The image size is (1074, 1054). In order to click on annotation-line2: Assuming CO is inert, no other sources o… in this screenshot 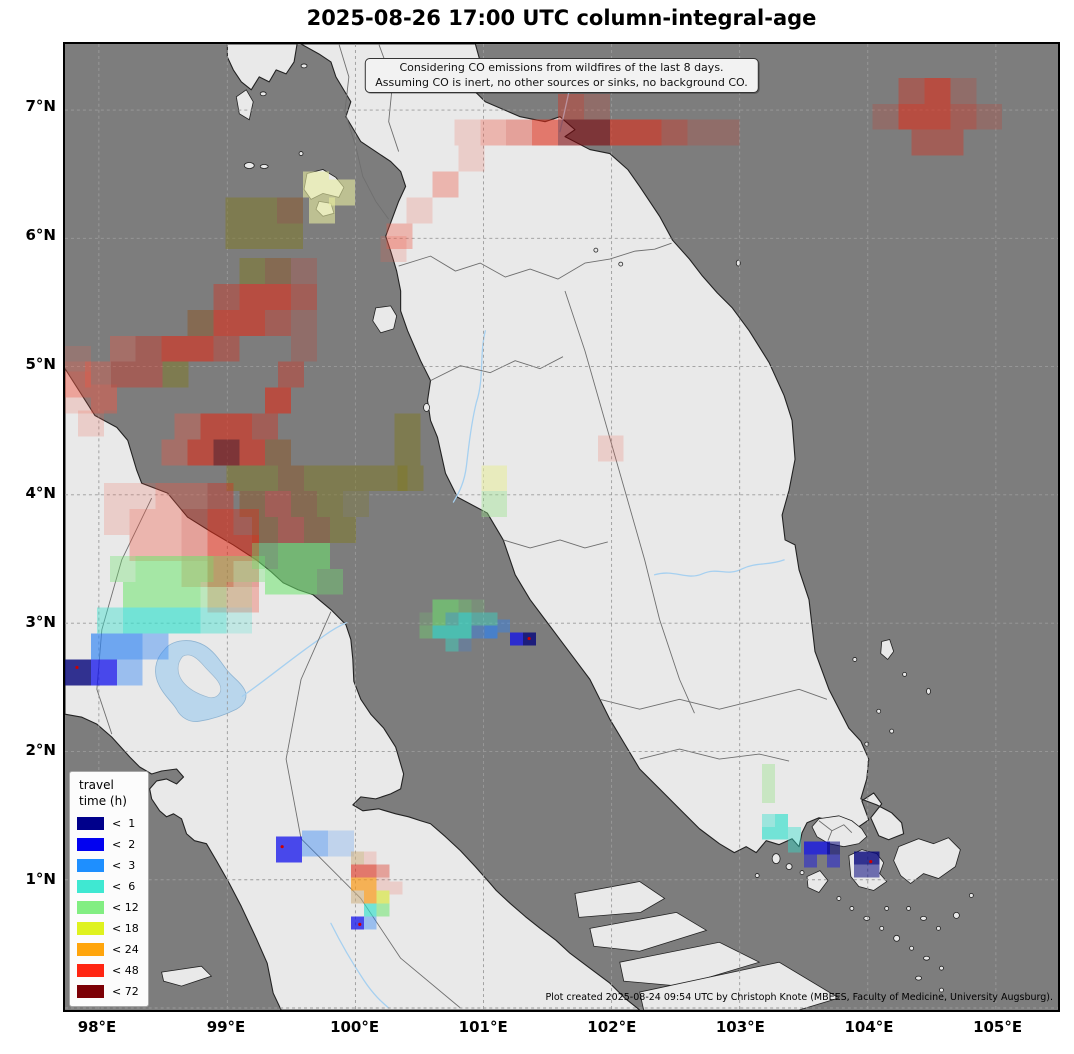, I will do `click(561, 82)`.